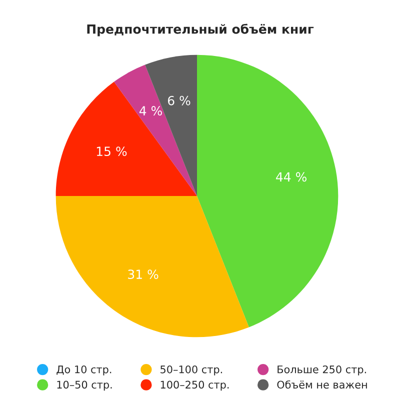 The width and height of the screenshot is (400, 400). I want to click on chart-title: Предпочтительный объём книг, so click(200, 30).